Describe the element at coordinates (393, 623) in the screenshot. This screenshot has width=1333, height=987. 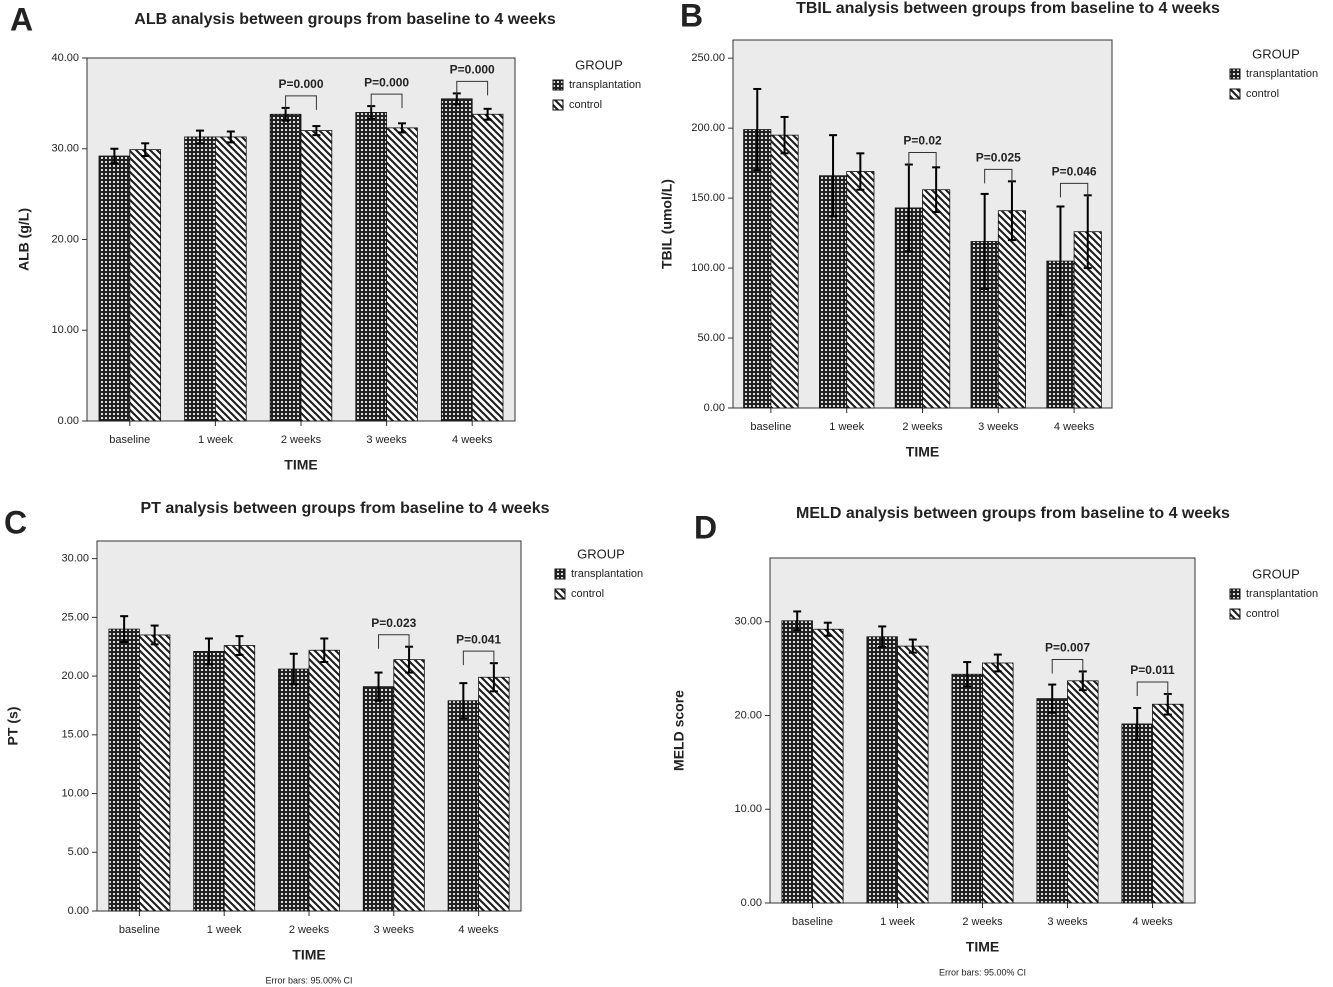
I see `p-value: P=0.023` at that location.